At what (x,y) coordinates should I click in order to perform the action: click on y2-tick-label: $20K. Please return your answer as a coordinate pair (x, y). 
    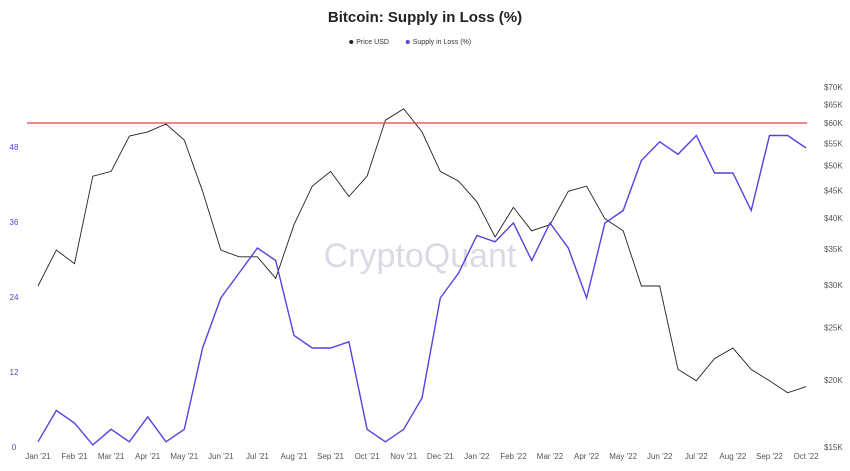
    Looking at the image, I should click on (833, 380).